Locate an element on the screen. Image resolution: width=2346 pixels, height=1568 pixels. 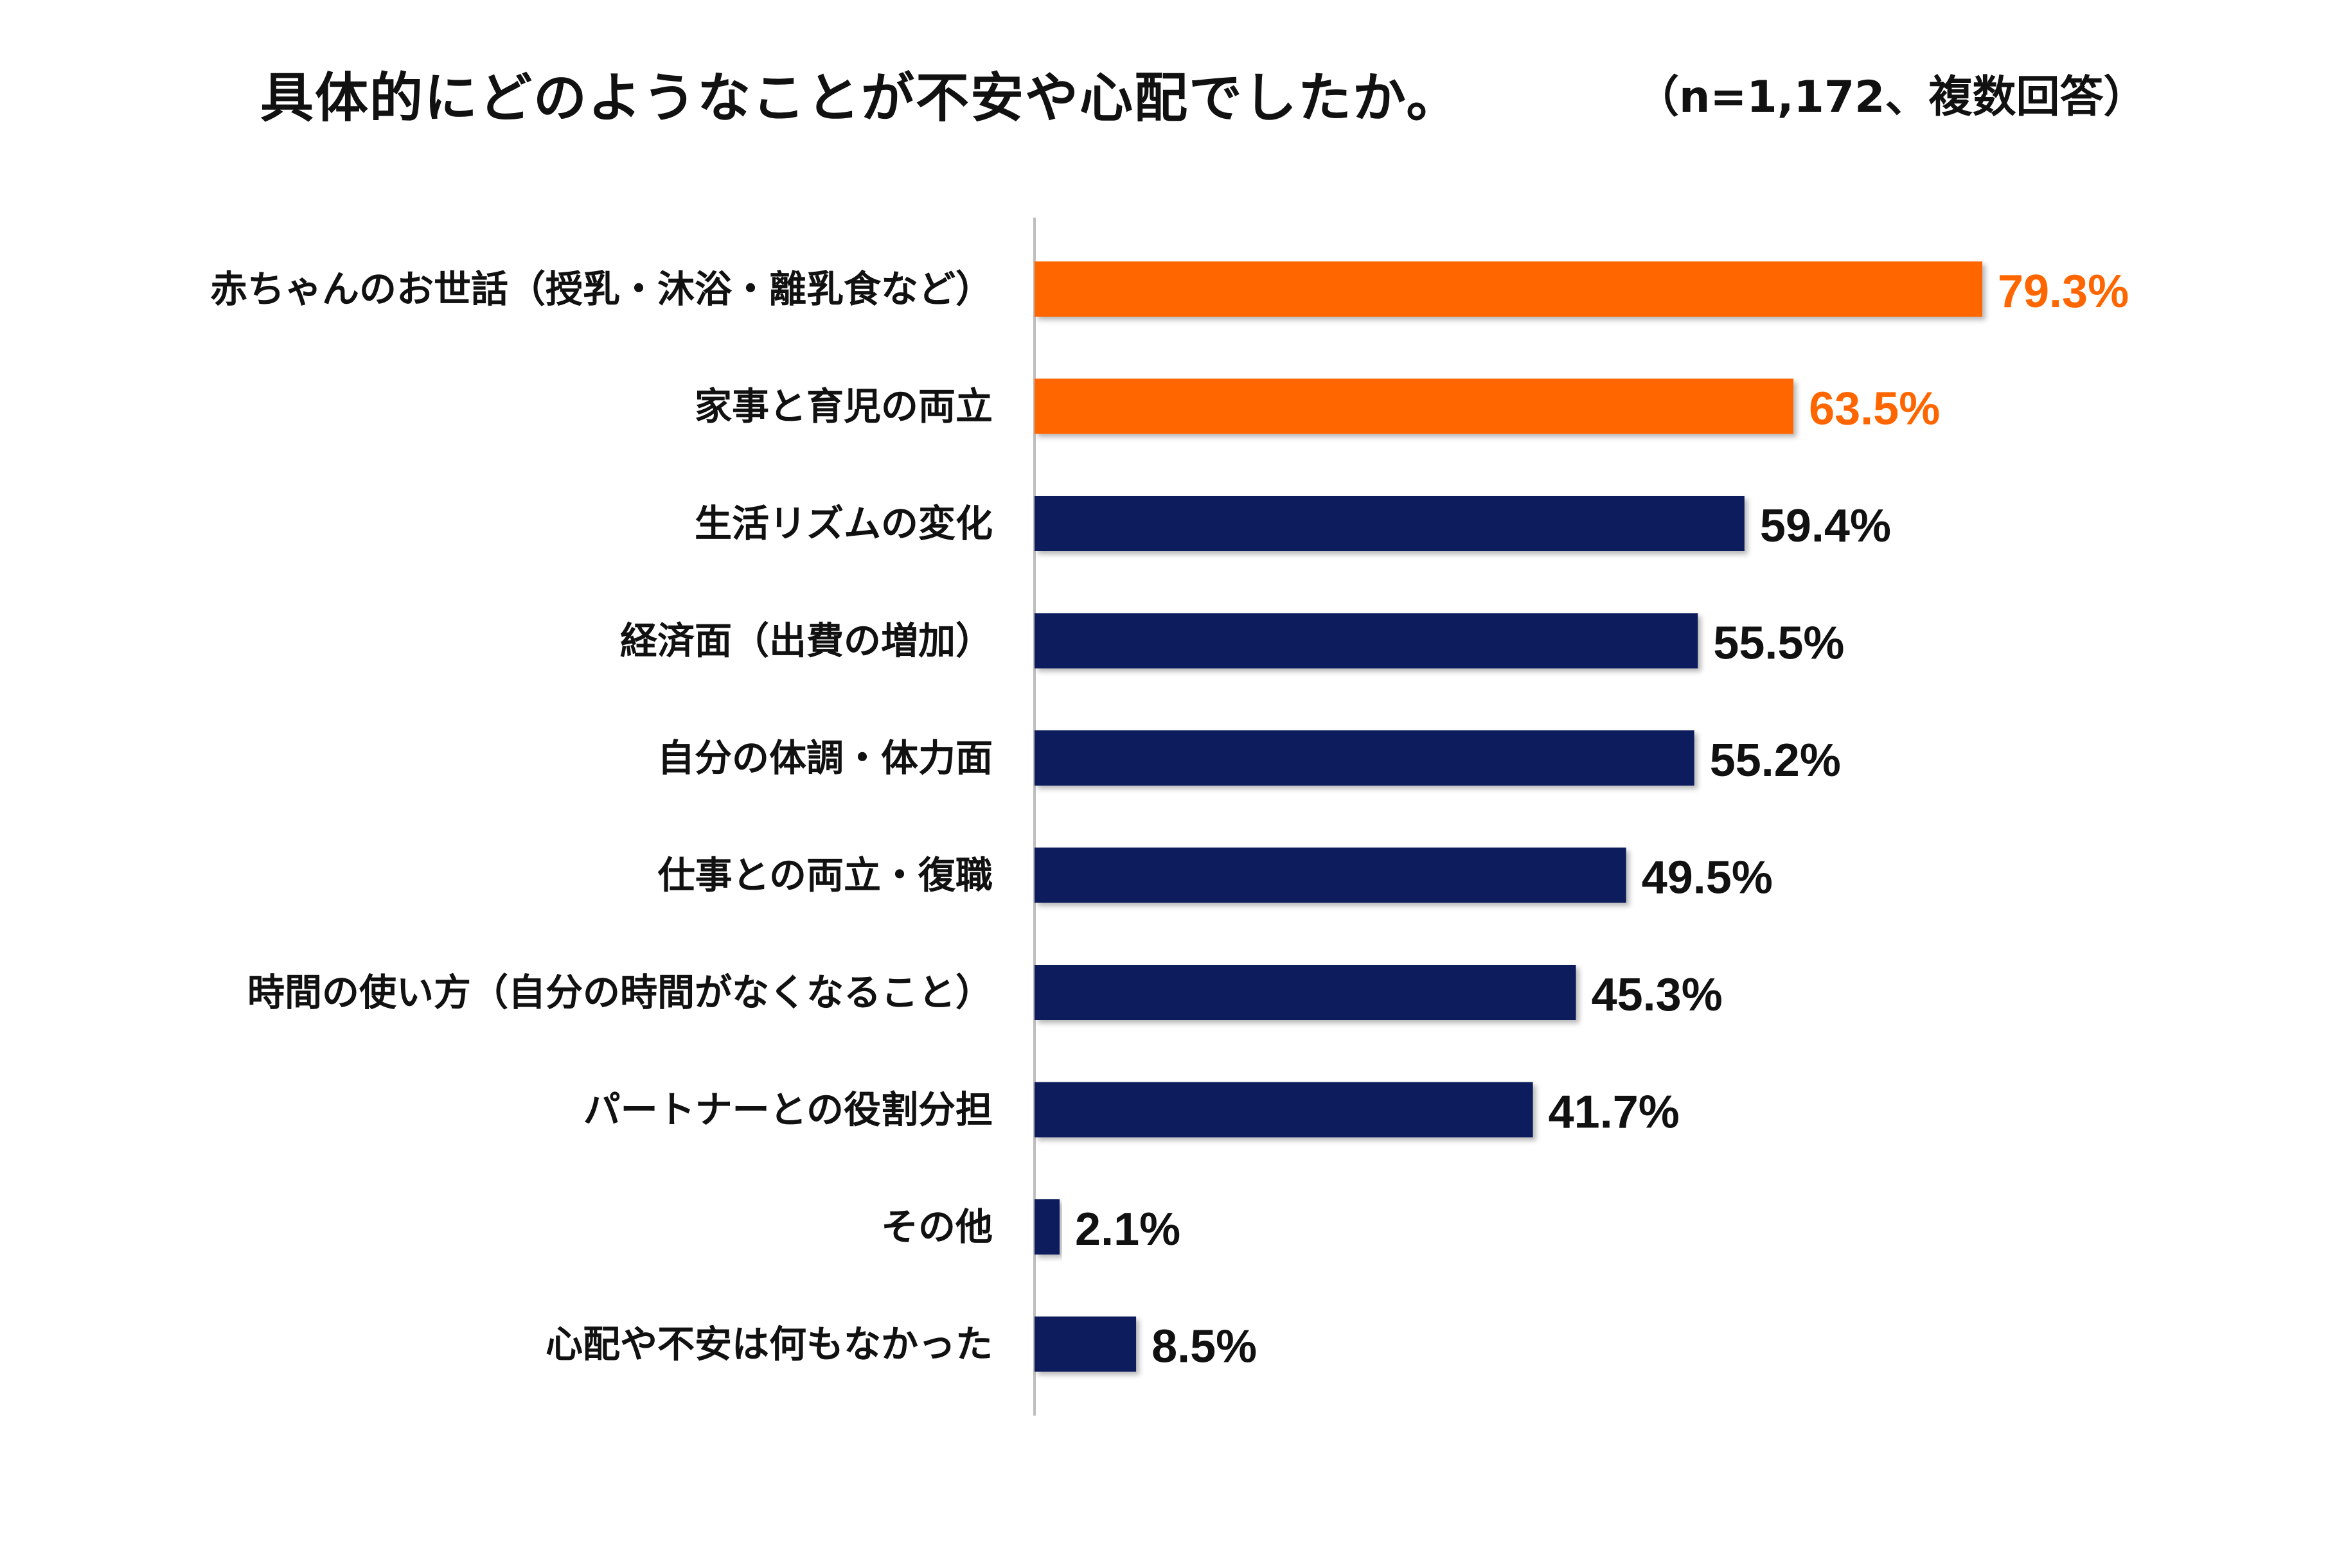
category-label: 家事と育児の両立 is located at coordinates (844, 406).